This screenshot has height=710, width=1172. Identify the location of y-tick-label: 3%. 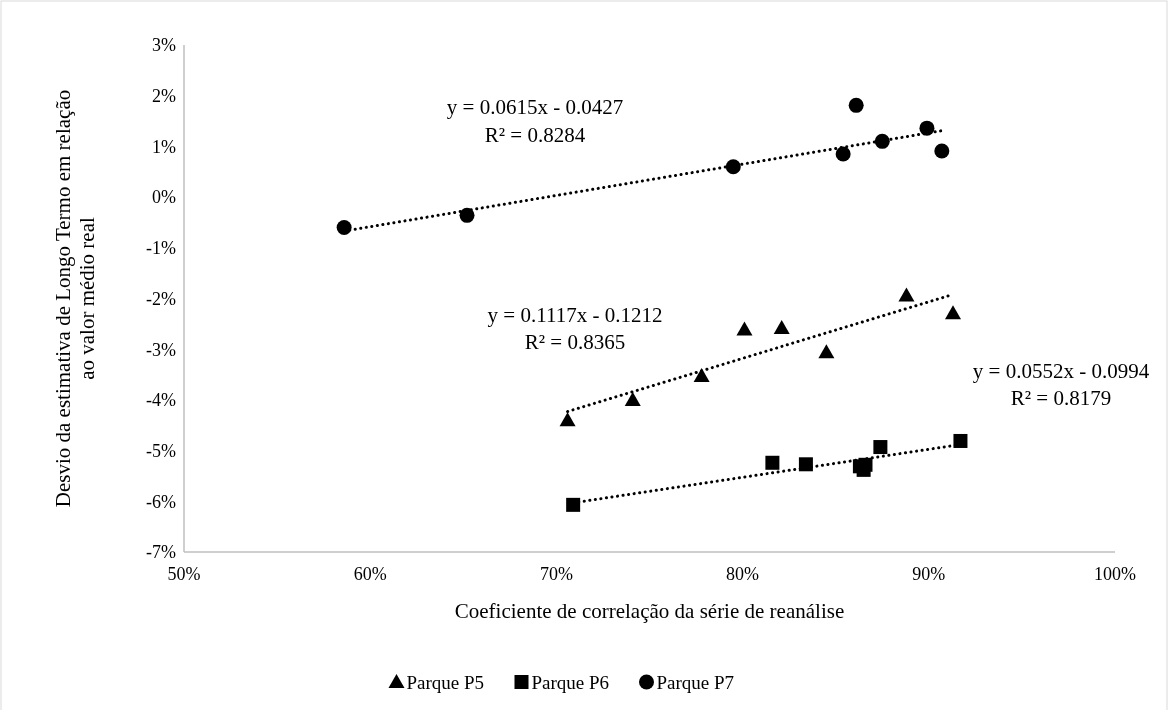
(164, 45).